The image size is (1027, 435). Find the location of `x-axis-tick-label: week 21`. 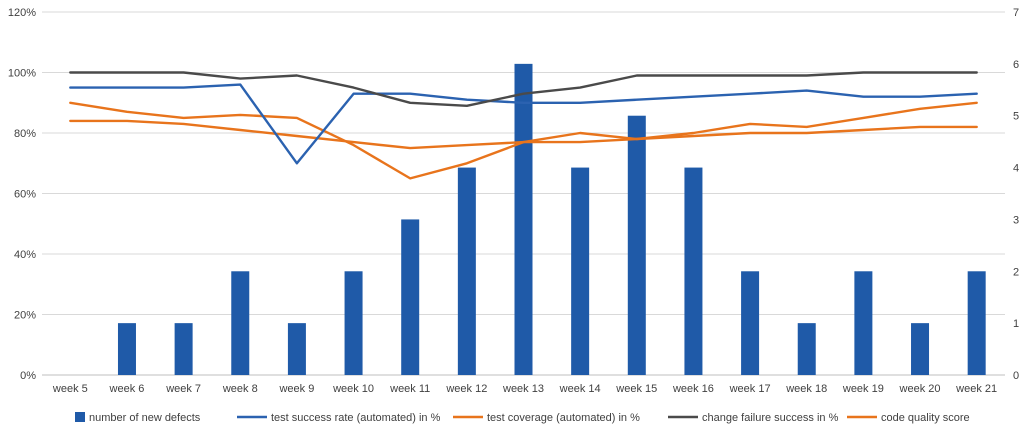

x-axis-tick-label: week 21 is located at coordinates (976, 389).